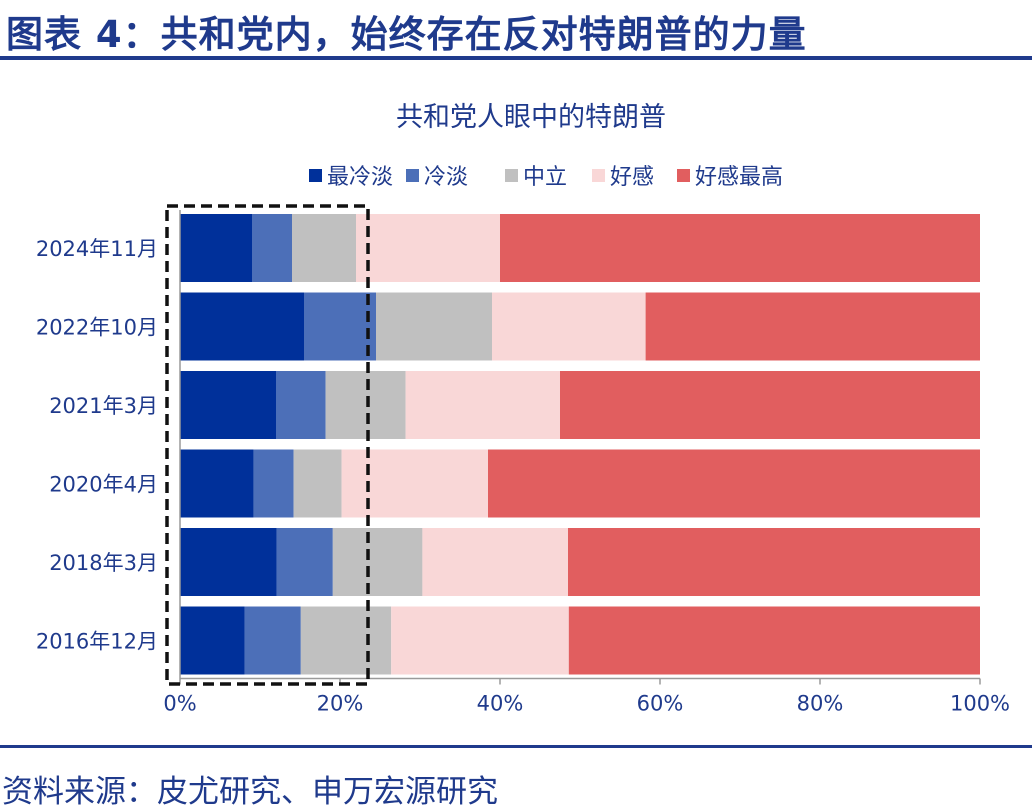 The width and height of the screenshot is (1032, 811). I want to click on footer-rule, so click(516, 746).